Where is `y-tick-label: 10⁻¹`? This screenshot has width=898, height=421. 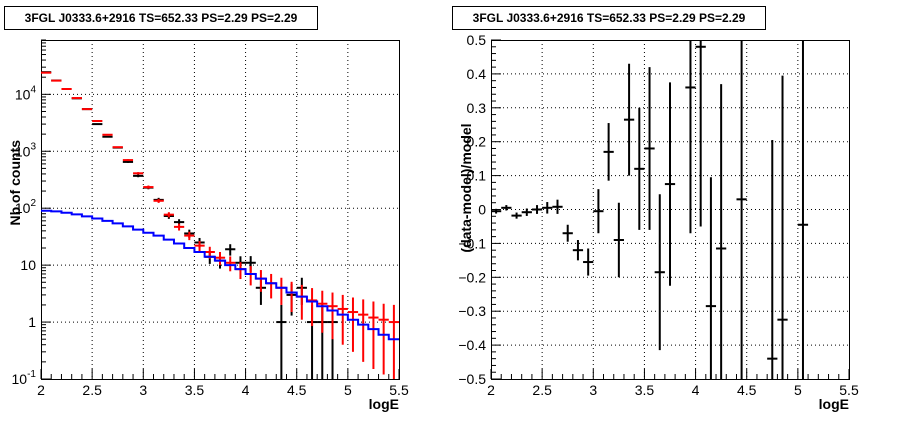 y-tick-label: 10⁻¹ is located at coordinates (24, 378).